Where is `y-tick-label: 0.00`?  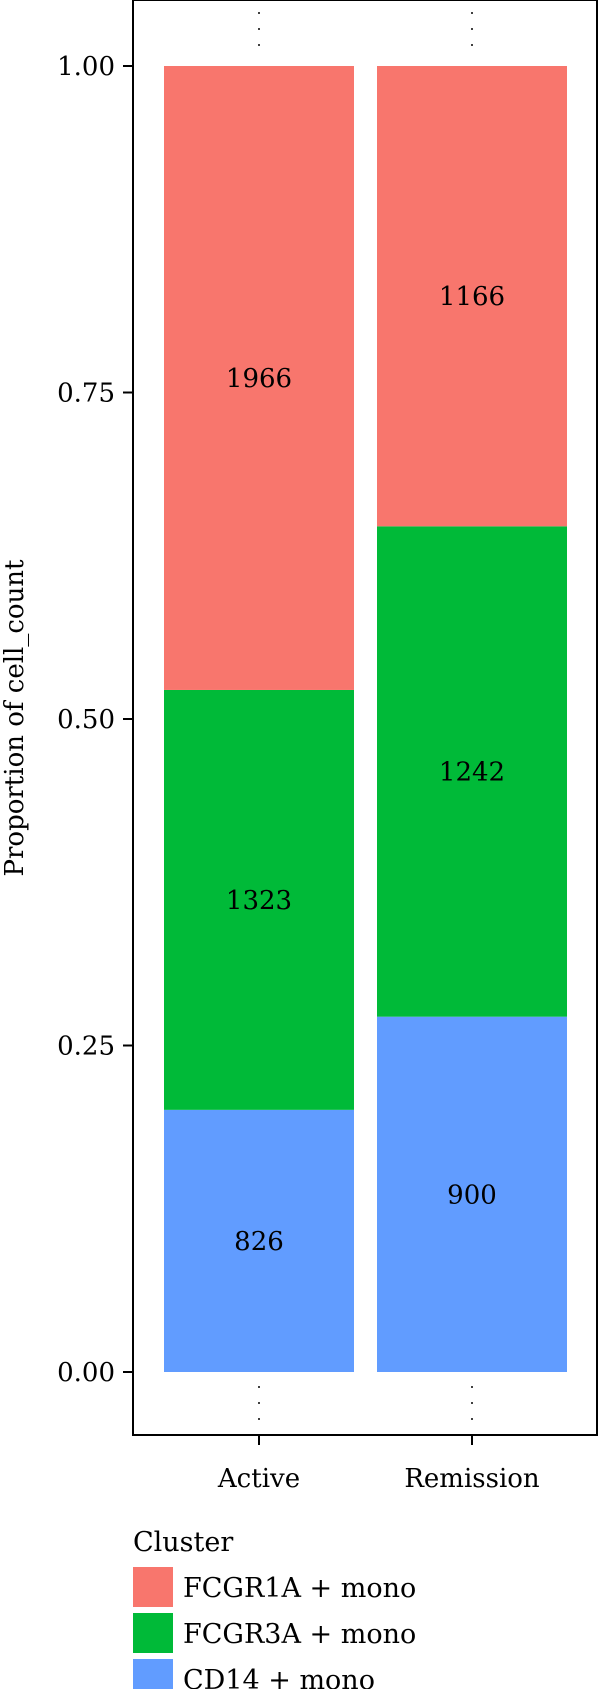 y-tick-label: 0.00 is located at coordinates (86, 1373).